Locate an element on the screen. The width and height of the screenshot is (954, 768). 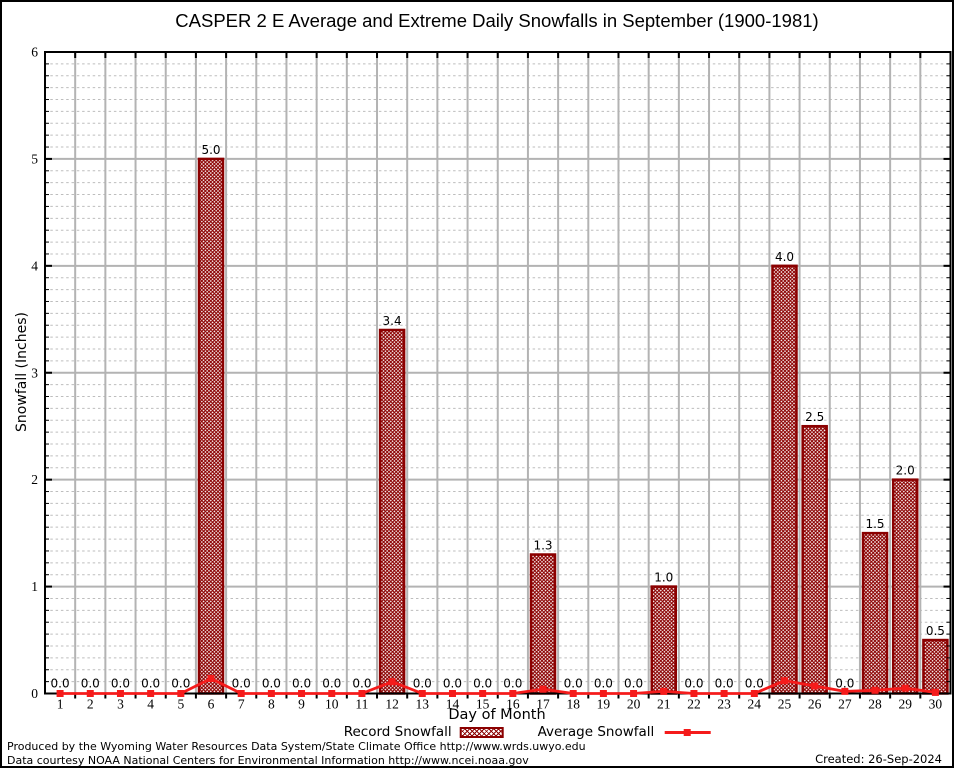
x-tick-label: 9 is located at coordinates (301, 704).